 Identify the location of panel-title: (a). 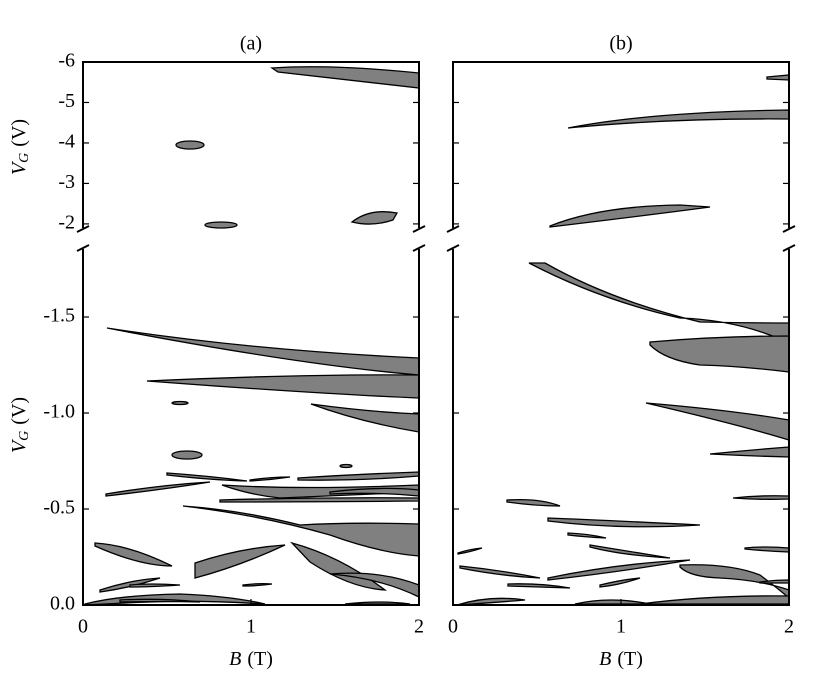
(251, 44).